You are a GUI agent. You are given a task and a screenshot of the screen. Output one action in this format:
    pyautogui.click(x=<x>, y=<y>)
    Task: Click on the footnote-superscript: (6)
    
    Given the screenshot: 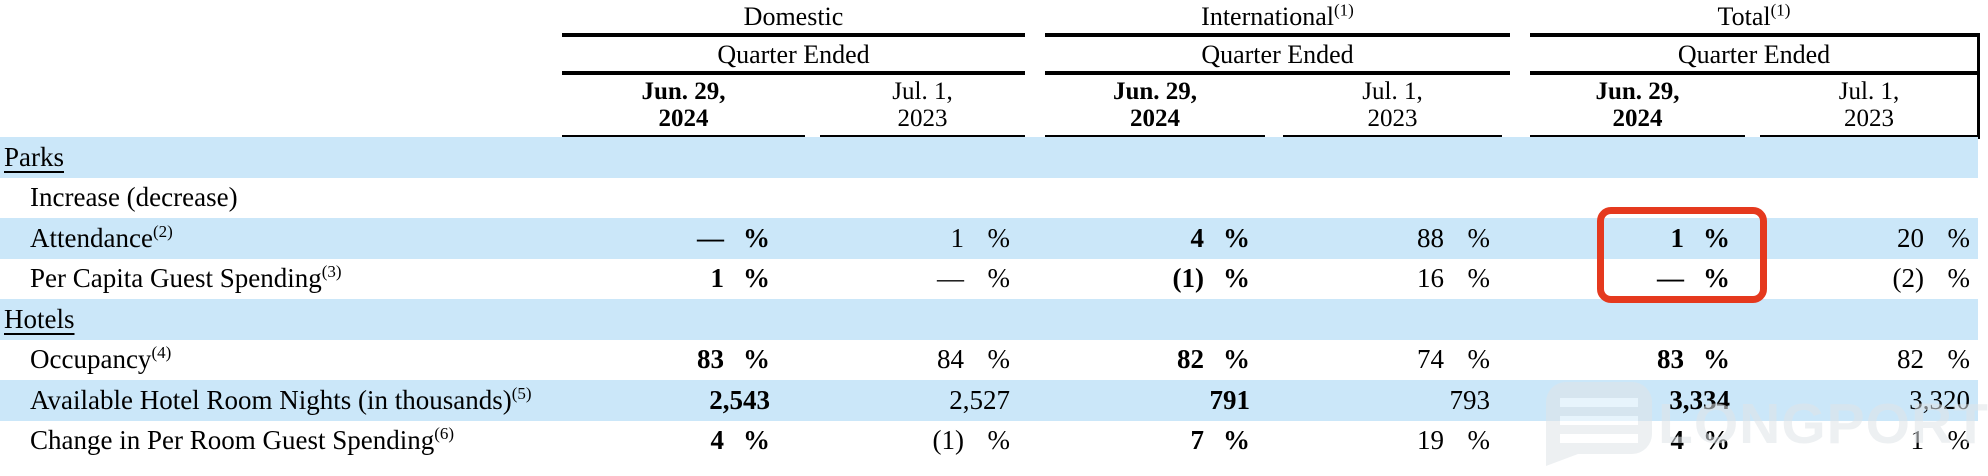 What is the action you would take?
    pyautogui.click(x=444, y=434)
    